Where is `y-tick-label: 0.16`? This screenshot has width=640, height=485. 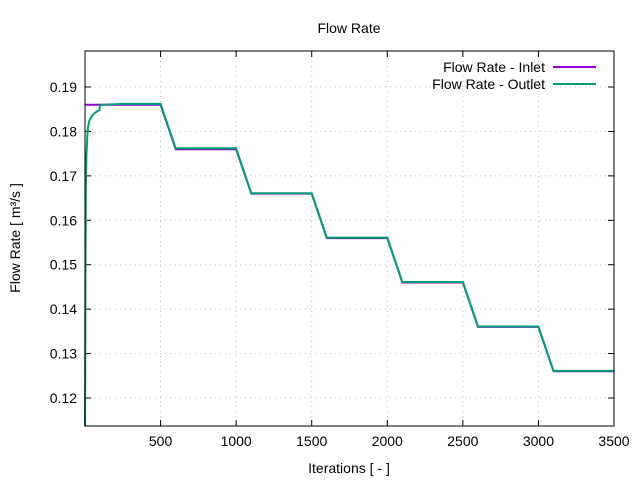 y-tick-label: 0.16 is located at coordinates (63, 220).